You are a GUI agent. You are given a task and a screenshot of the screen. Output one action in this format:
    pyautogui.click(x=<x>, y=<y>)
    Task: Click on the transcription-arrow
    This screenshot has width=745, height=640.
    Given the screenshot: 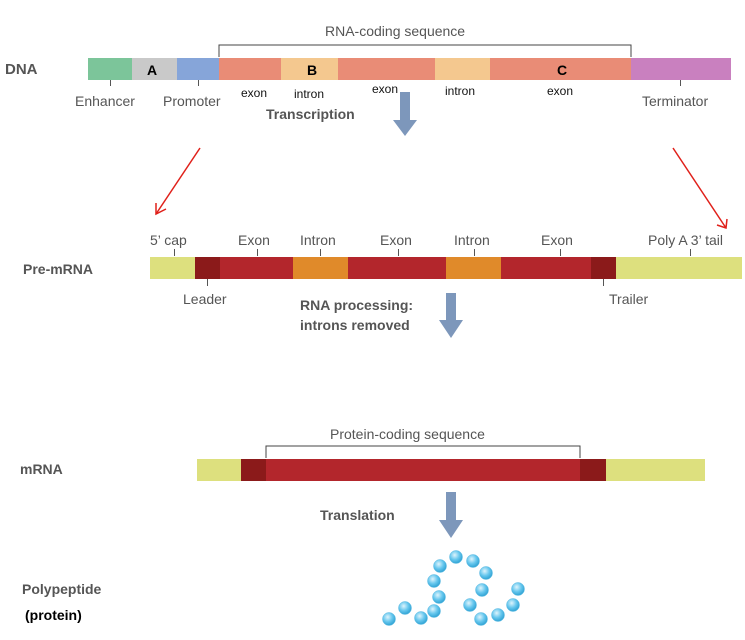 What is the action you would take?
    pyautogui.click(x=405, y=114)
    